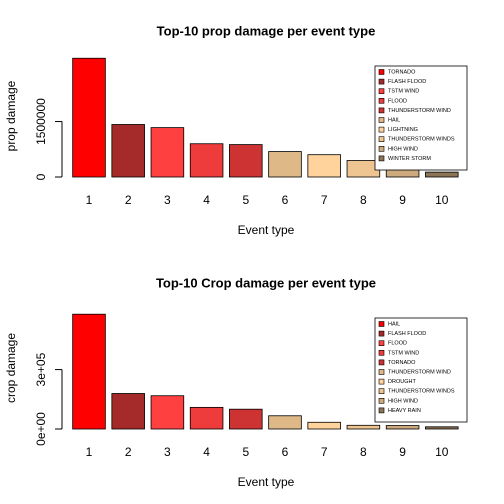  What do you see at coordinates (11, 115) in the screenshot?
I see `y-axis-label: prop damage` at bounding box center [11, 115].